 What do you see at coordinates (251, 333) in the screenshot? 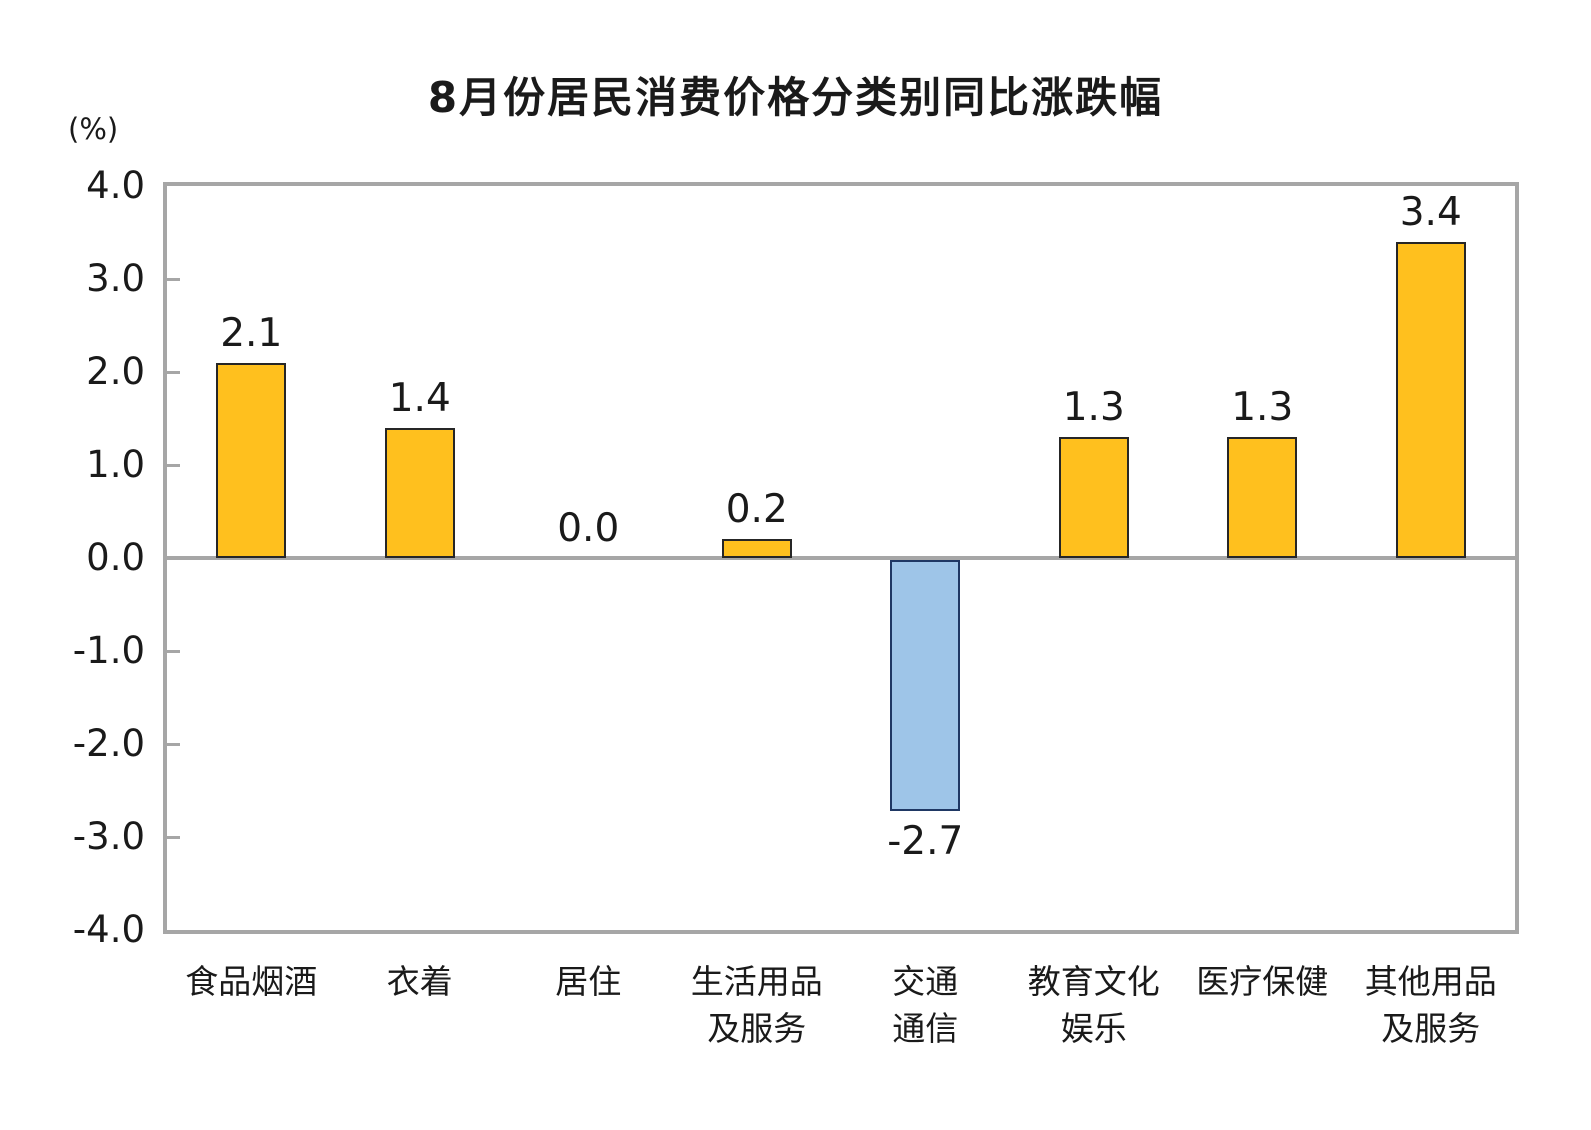
I see `bar-value-label-0: 2.1` at bounding box center [251, 333].